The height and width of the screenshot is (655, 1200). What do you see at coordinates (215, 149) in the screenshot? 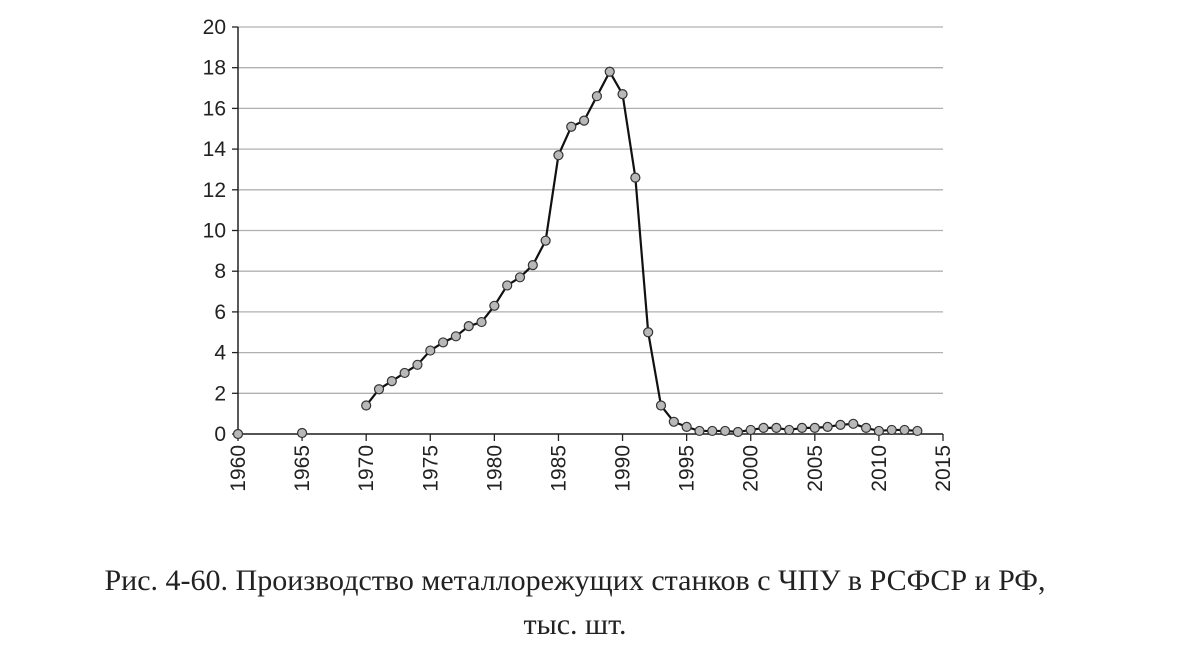
I see `y-tick-label: 14` at bounding box center [215, 149].